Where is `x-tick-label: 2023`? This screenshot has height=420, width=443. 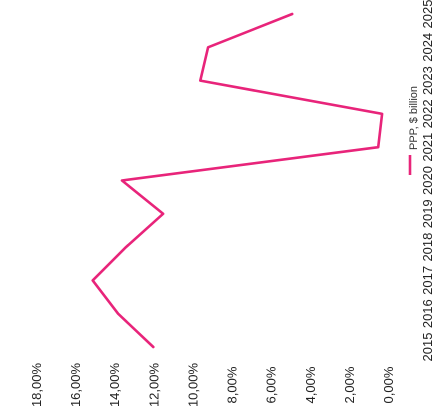 x-tick-label: 2023 is located at coordinates (427, 80).